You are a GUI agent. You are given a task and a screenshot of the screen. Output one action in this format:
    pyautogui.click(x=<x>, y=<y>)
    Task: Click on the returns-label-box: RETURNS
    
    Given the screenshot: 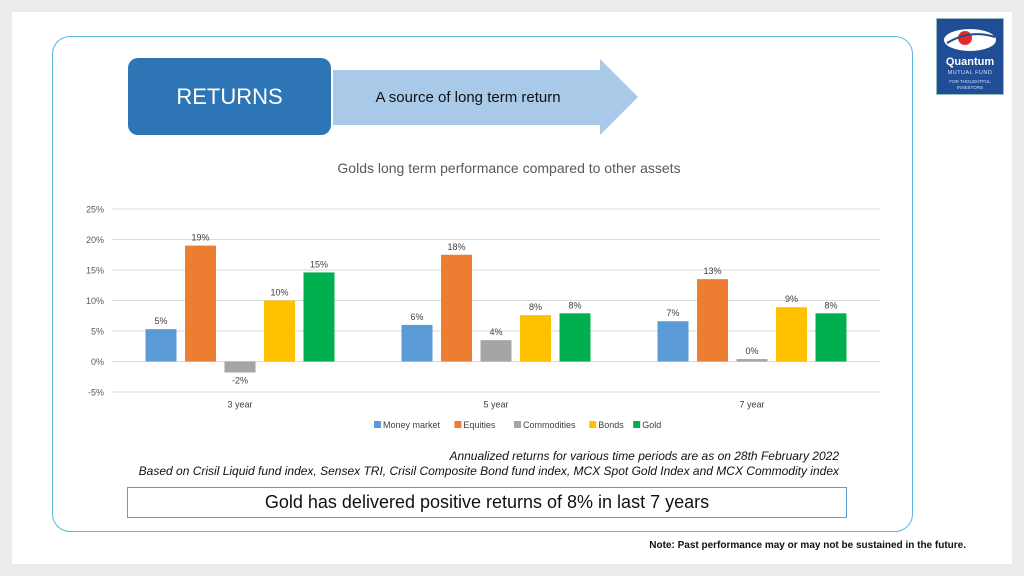 What is the action you would take?
    pyautogui.click(x=229, y=96)
    